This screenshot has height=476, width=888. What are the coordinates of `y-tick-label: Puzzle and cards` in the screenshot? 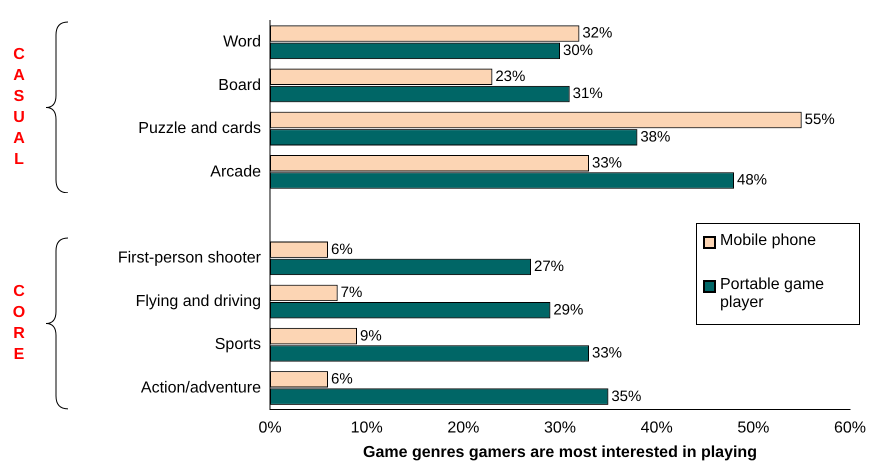 It's located at (199, 129).